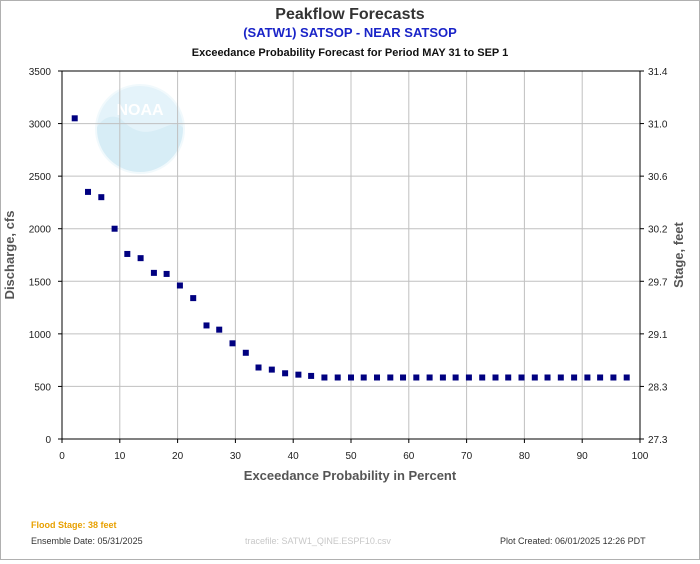  Describe the element at coordinates (658, 72) in the screenshot. I see `y2-tick-label: 31.4` at that location.